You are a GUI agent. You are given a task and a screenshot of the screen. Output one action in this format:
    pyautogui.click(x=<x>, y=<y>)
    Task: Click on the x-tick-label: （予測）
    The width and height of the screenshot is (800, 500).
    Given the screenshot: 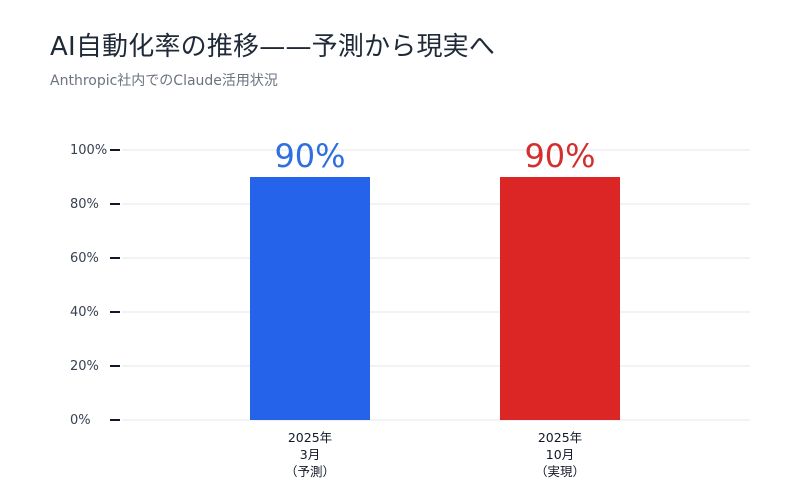 What is the action you would take?
    pyautogui.click(x=310, y=471)
    